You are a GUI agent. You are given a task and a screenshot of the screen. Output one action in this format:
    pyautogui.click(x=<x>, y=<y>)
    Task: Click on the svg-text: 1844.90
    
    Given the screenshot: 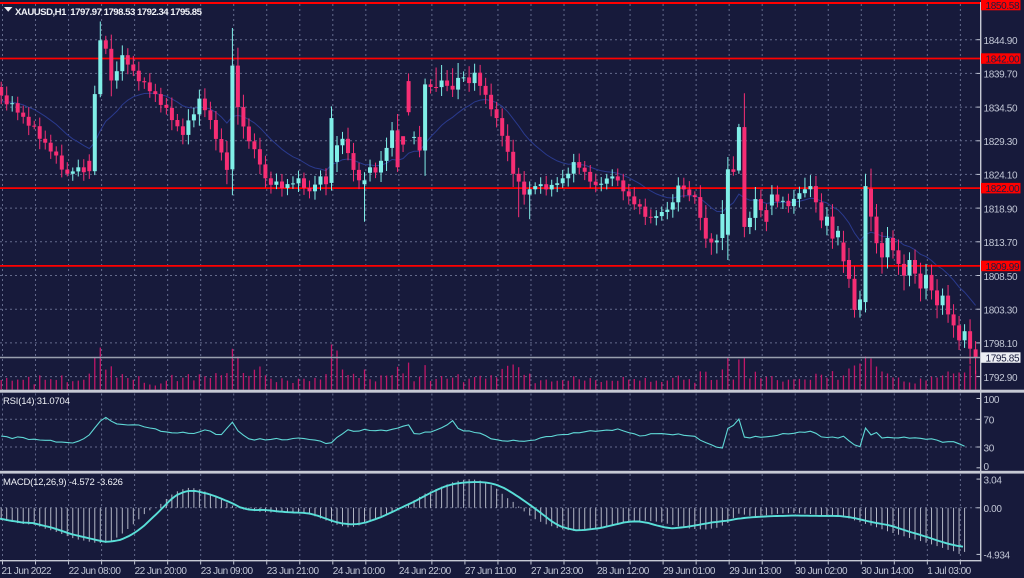 What is the action you would take?
    pyautogui.click(x=1001, y=41)
    